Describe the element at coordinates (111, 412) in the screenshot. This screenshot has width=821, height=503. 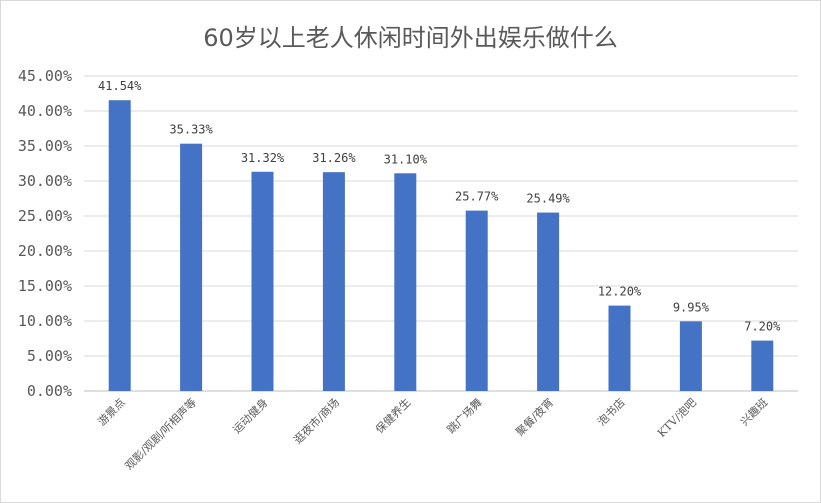
I see `x-tick-label: 游景点` at that location.